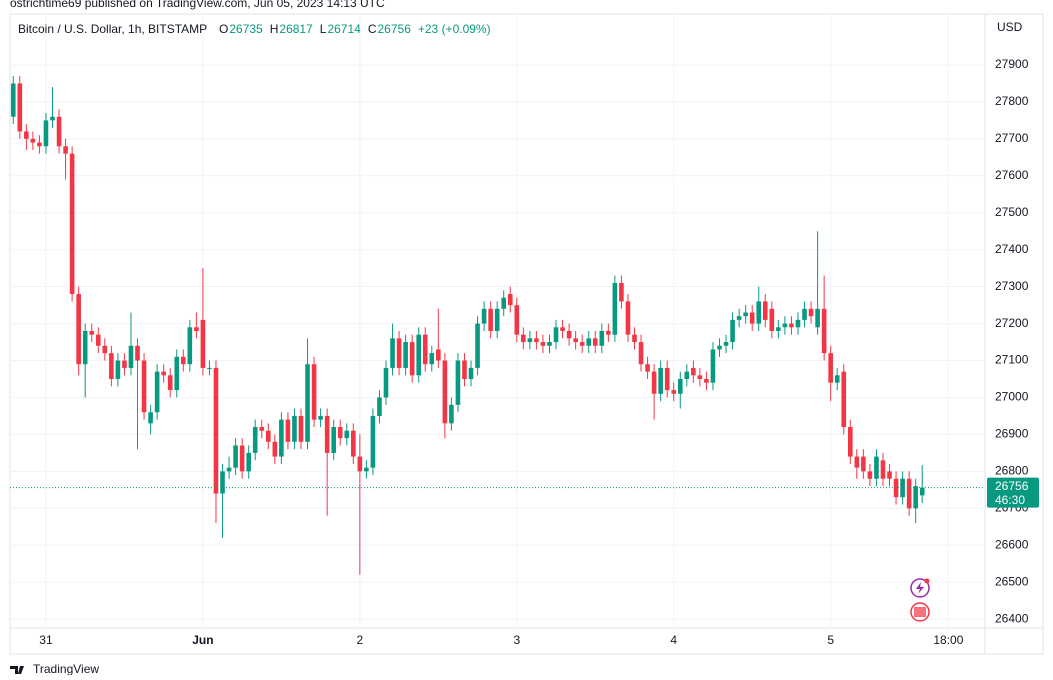 The width and height of the screenshot is (1053, 680). What do you see at coordinates (1013, 492) in the screenshot?
I see `price-tag` at bounding box center [1013, 492].